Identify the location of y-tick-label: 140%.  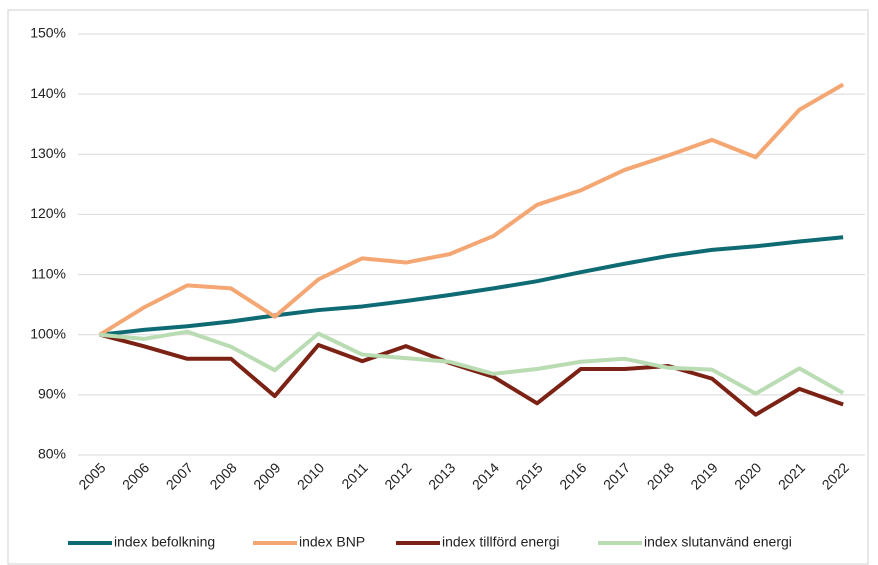
(48, 93).